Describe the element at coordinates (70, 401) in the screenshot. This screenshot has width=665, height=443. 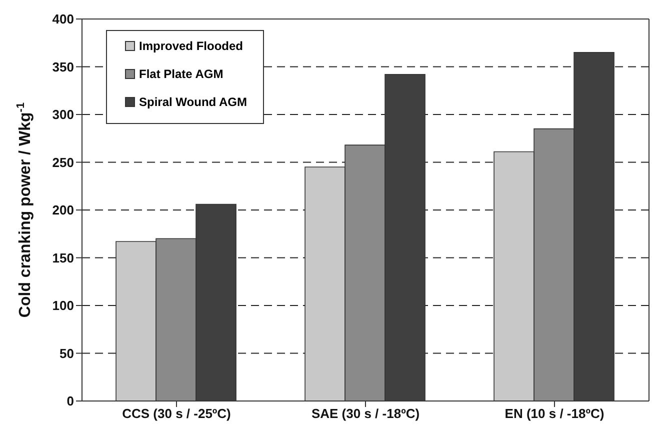
I see `y-tick-label: 0` at that location.